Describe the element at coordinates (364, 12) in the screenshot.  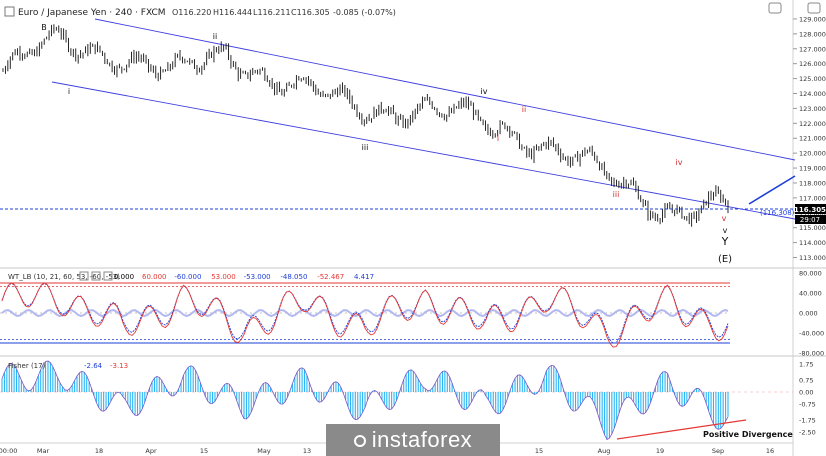
I see `ohlc-change: -0.085 (-0.07%)` at that location.